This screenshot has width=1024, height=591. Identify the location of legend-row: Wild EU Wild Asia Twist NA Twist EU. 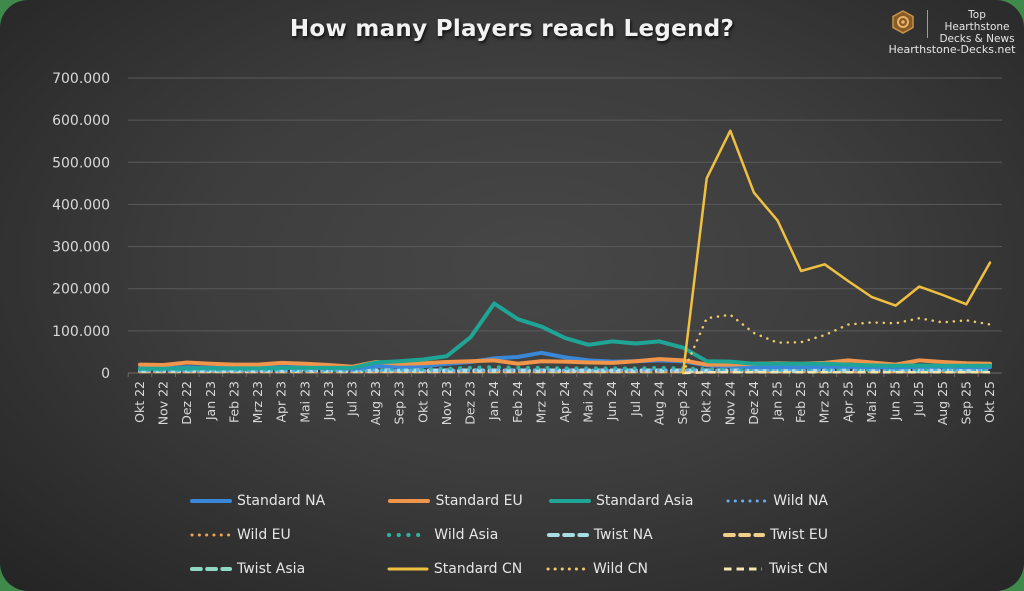
(508, 535).